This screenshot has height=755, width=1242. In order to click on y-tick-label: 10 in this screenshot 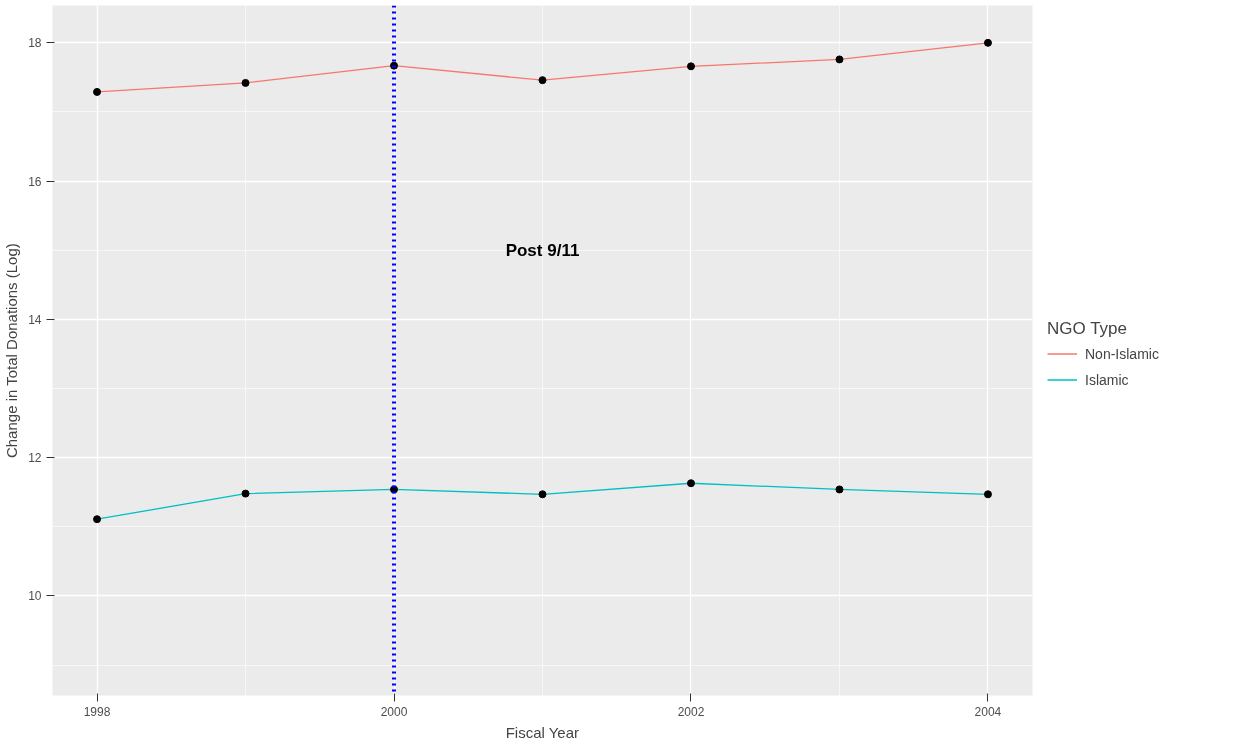, I will do `click(35, 596)`.